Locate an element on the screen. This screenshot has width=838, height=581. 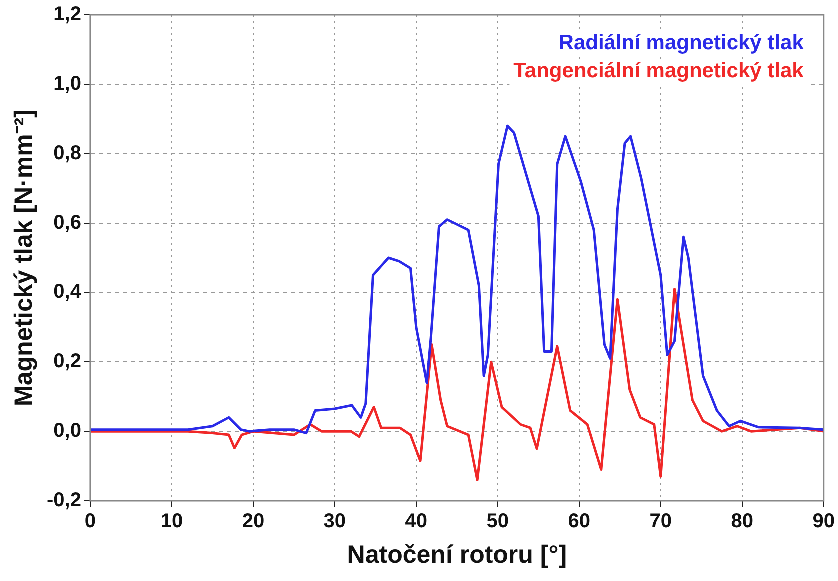
y-tick-label: 0,0 is located at coordinates (68, 431).